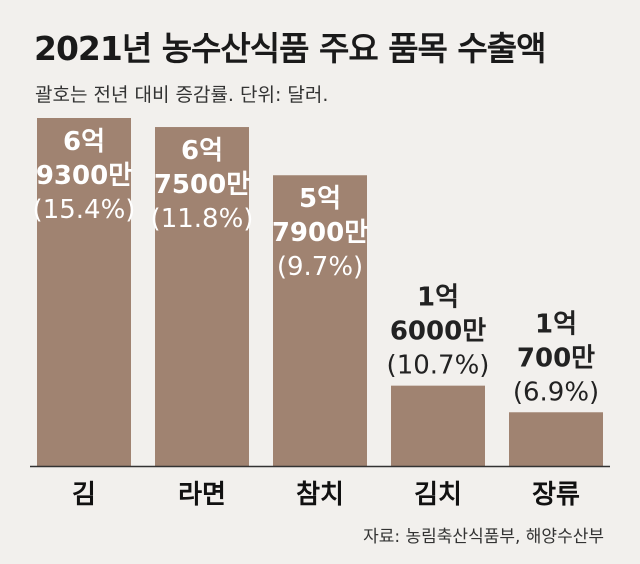 The width and height of the screenshot is (640, 564). What do you see at coordinates (202, 151) in the screenshot?
I see `bar-2-value-label: 6억` at bounding box center [202, 151].